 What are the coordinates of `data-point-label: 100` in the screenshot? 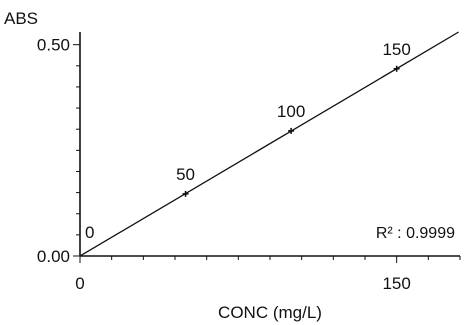 It's located at (291, 111).